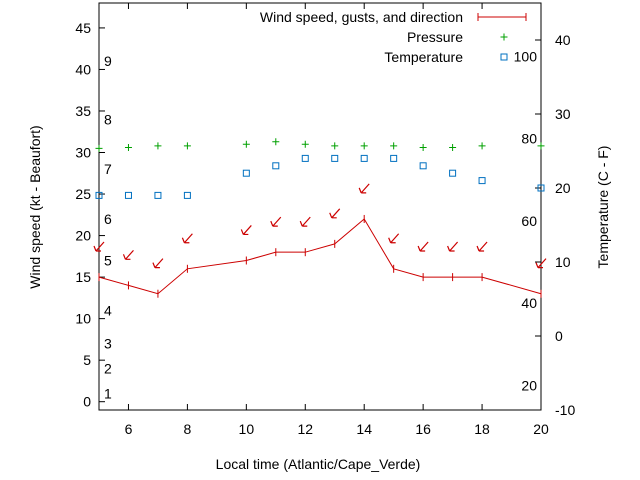 The height and width of the screenshot is (480, 640). What do you see at coordinates (108, 260) in the screenshot?
I see `beaufort-label: 5` at bounding box center [108, 260].